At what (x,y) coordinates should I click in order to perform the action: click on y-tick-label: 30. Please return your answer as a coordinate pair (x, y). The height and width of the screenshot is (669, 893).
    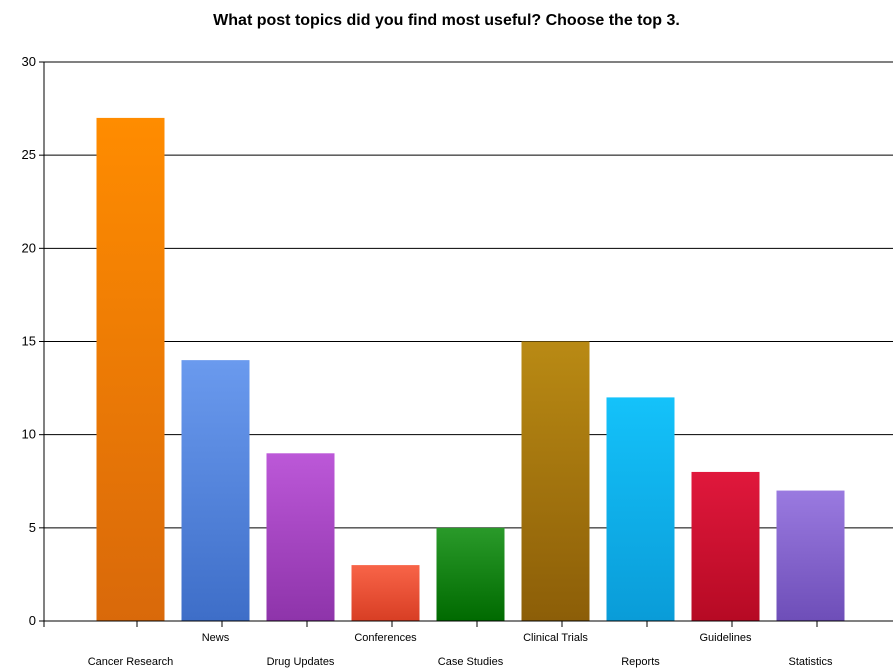
    Looking at the image, I should click on (29, 61).